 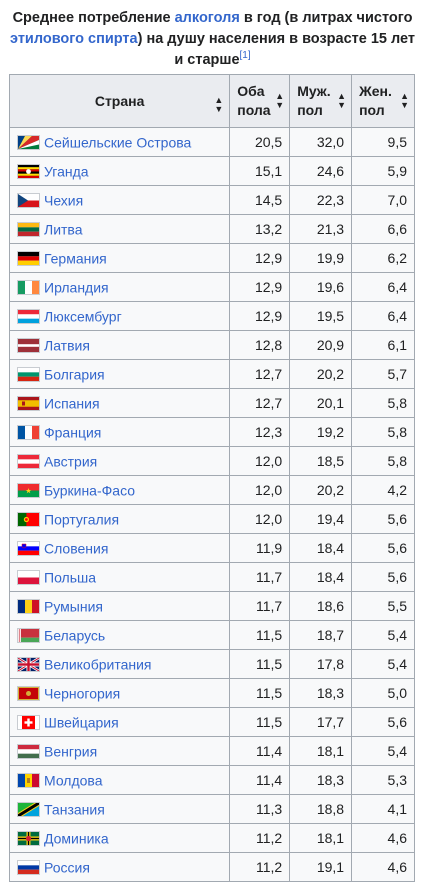 What do you see at coordinates (119, 635) in the screenshot?
I see `country-cell: Беларусь` at bounding box center [119, 635].